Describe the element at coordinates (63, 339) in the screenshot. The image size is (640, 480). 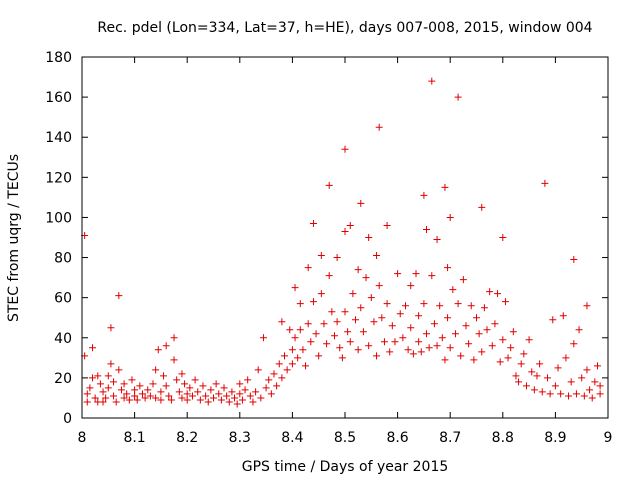
I see `y-tick-label: 40` at that location.